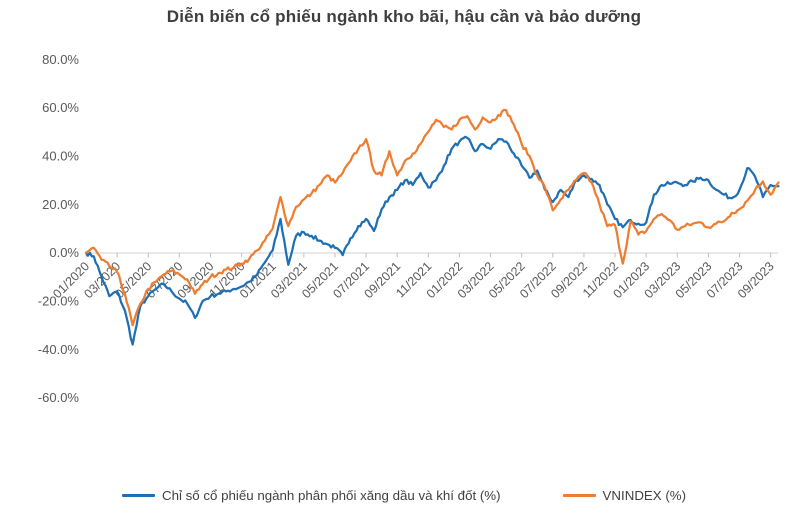 The image size is (808, 517). I want to click on y-tick-label: 20.0%, so click(60, 204).